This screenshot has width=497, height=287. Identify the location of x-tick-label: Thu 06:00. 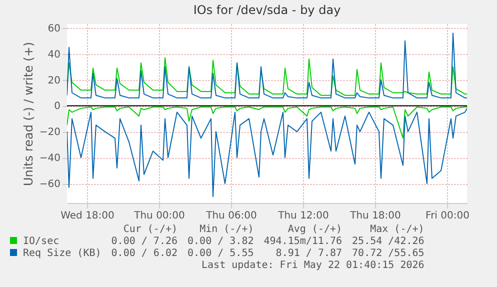
(231, 216).